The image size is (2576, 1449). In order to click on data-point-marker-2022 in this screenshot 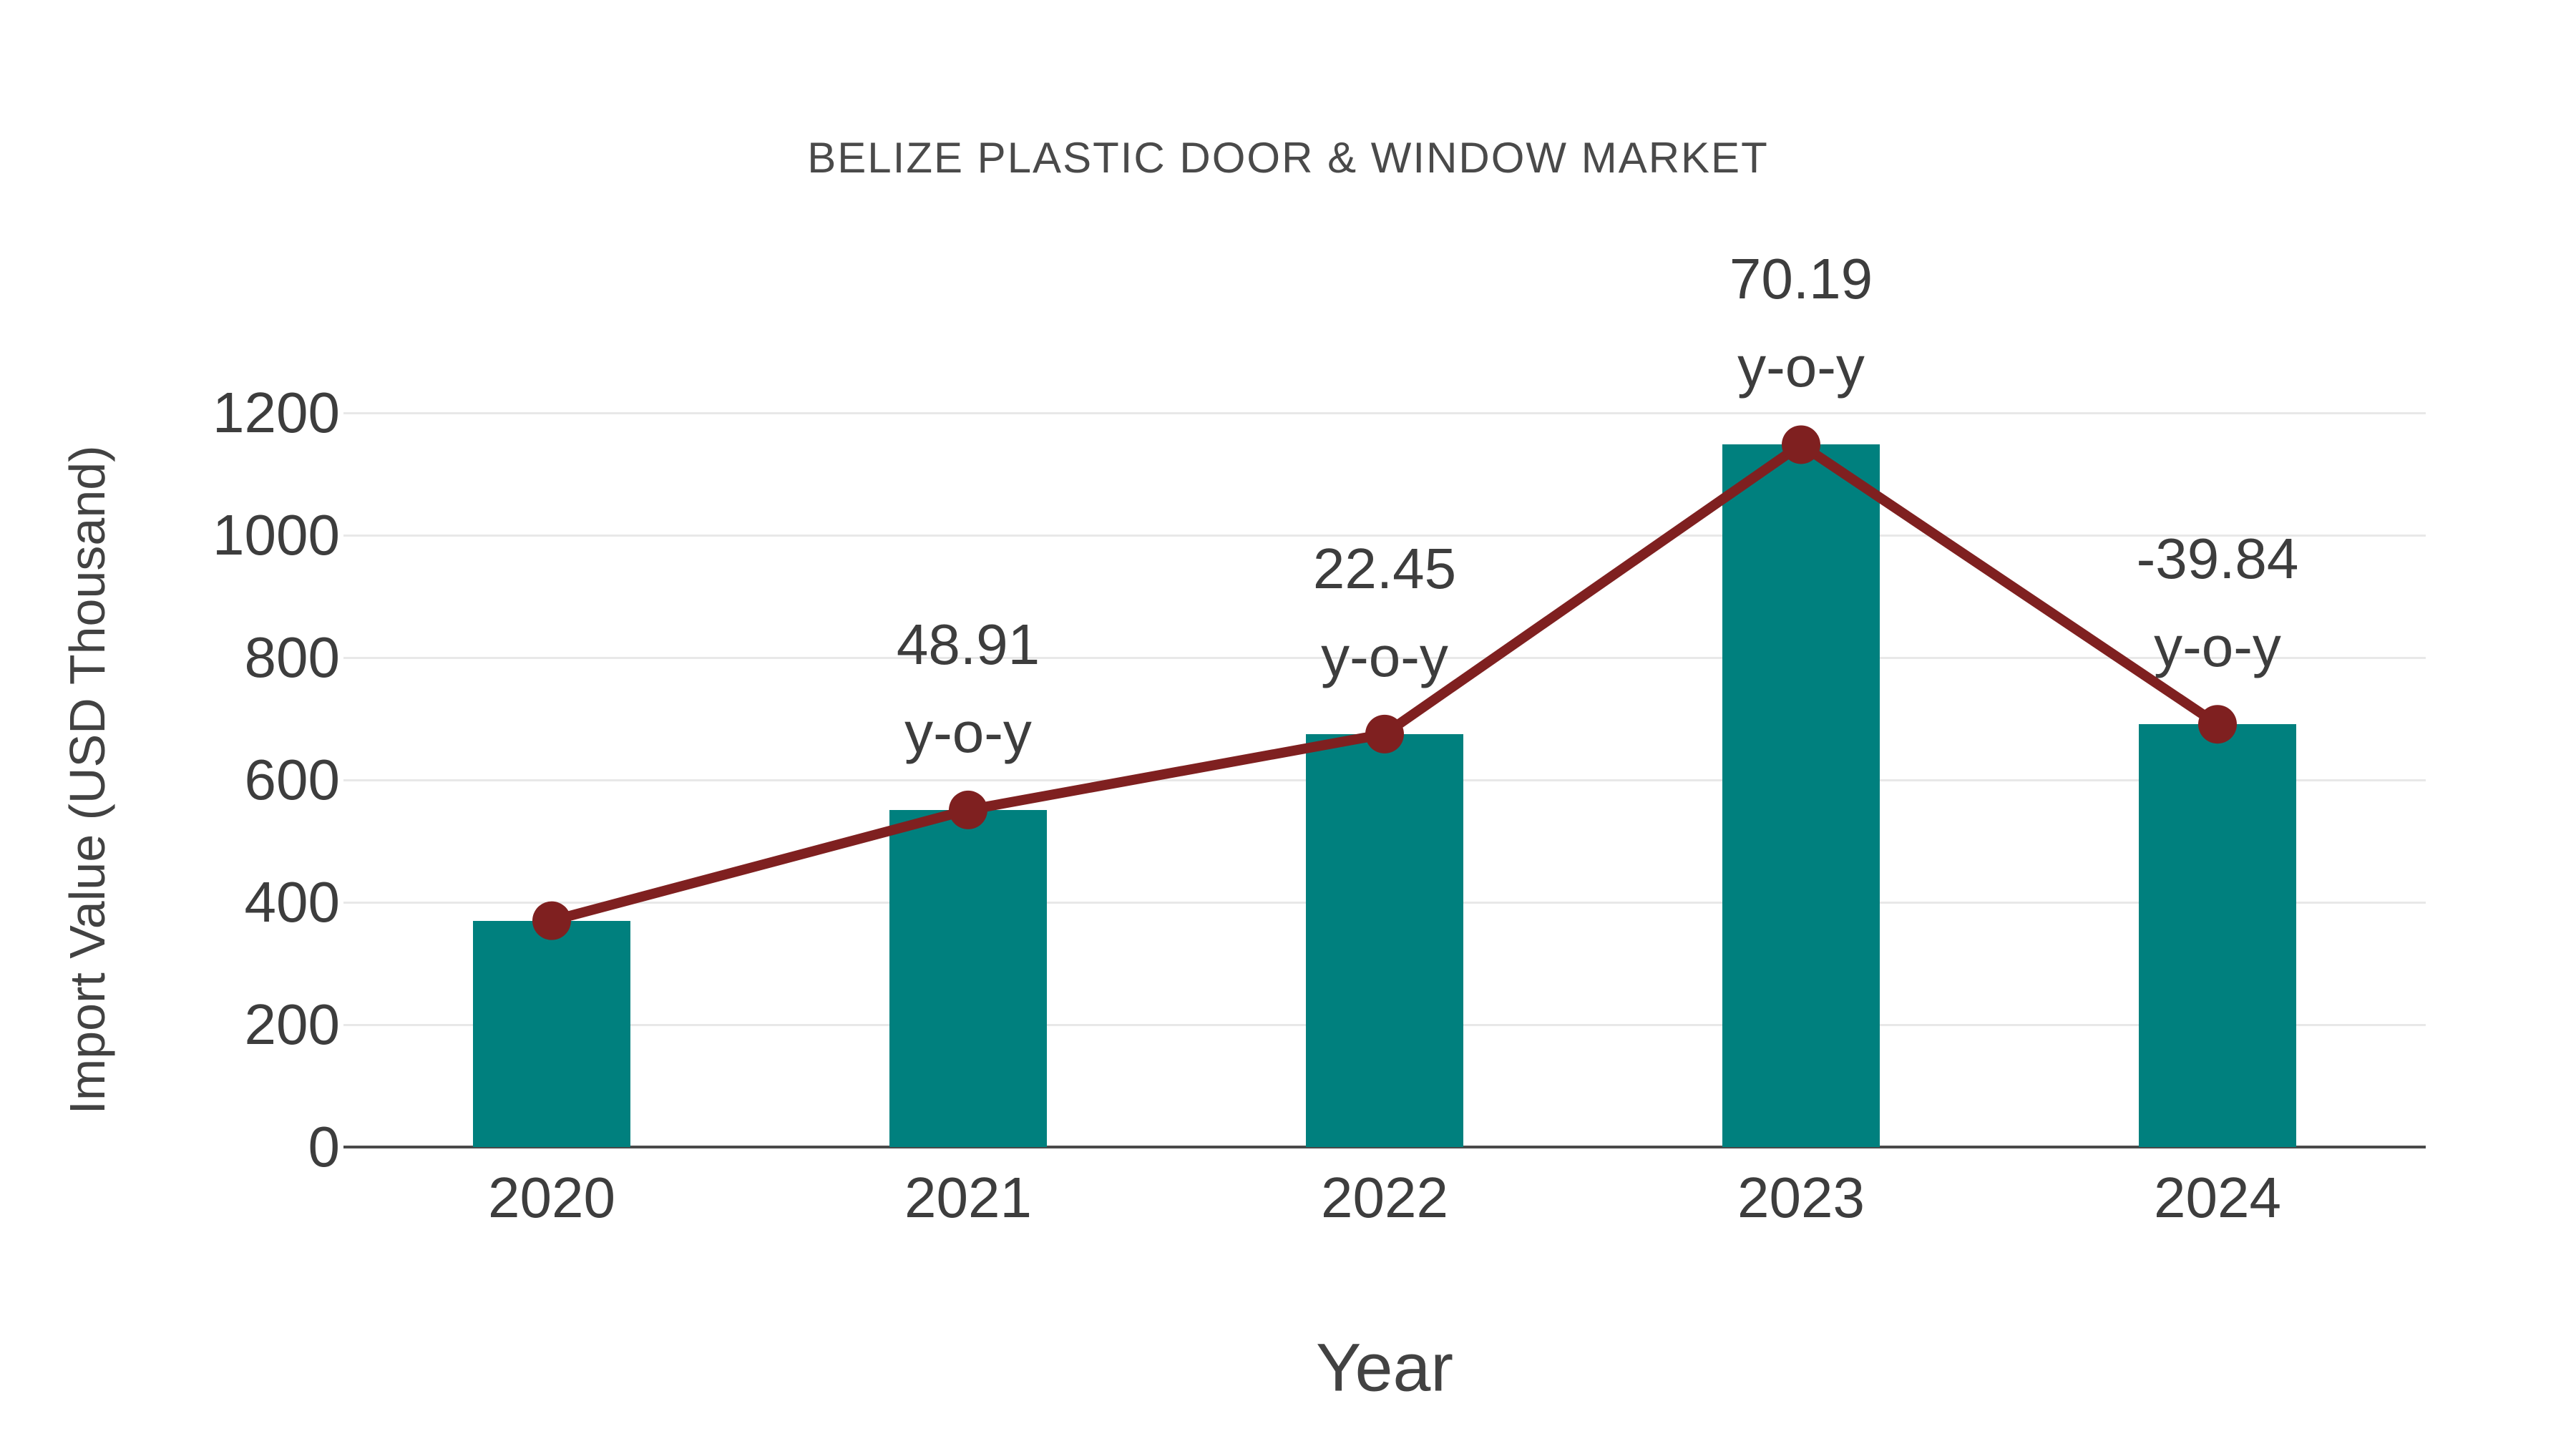, I will do `click(1384, 733)`.